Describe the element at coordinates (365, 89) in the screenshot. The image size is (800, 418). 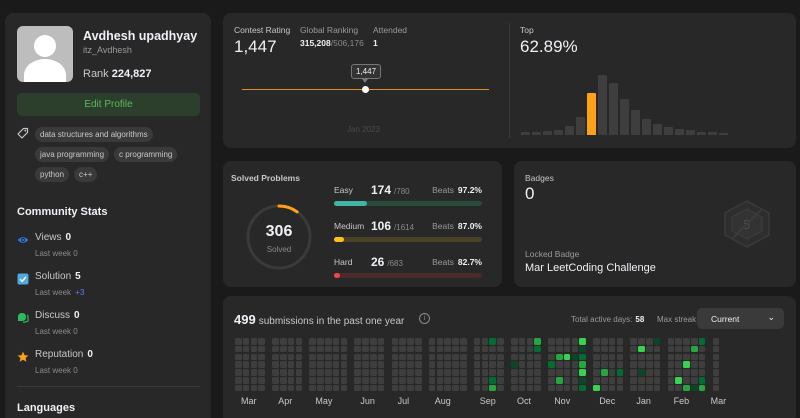
I see `rating-point` at that location.